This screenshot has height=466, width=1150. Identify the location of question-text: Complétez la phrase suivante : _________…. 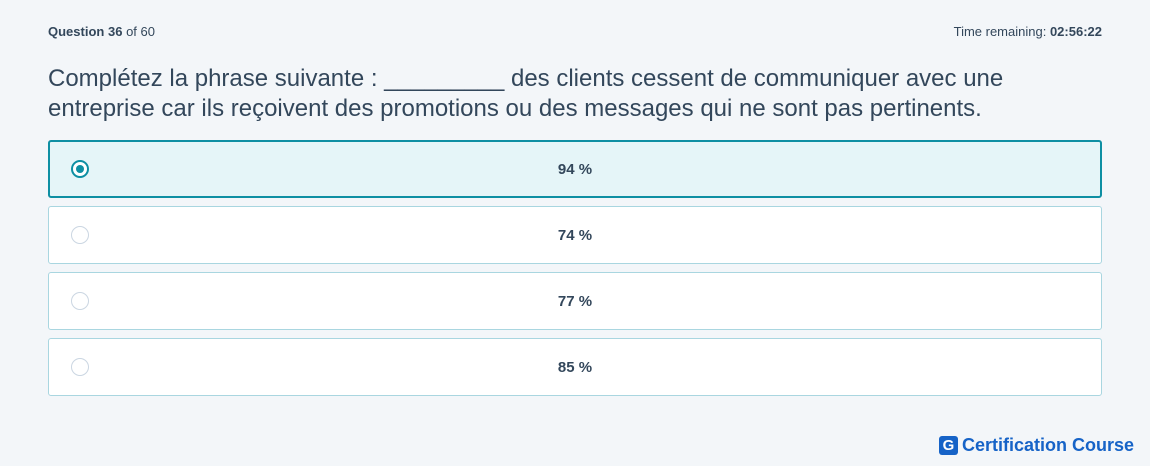
(526, 93).